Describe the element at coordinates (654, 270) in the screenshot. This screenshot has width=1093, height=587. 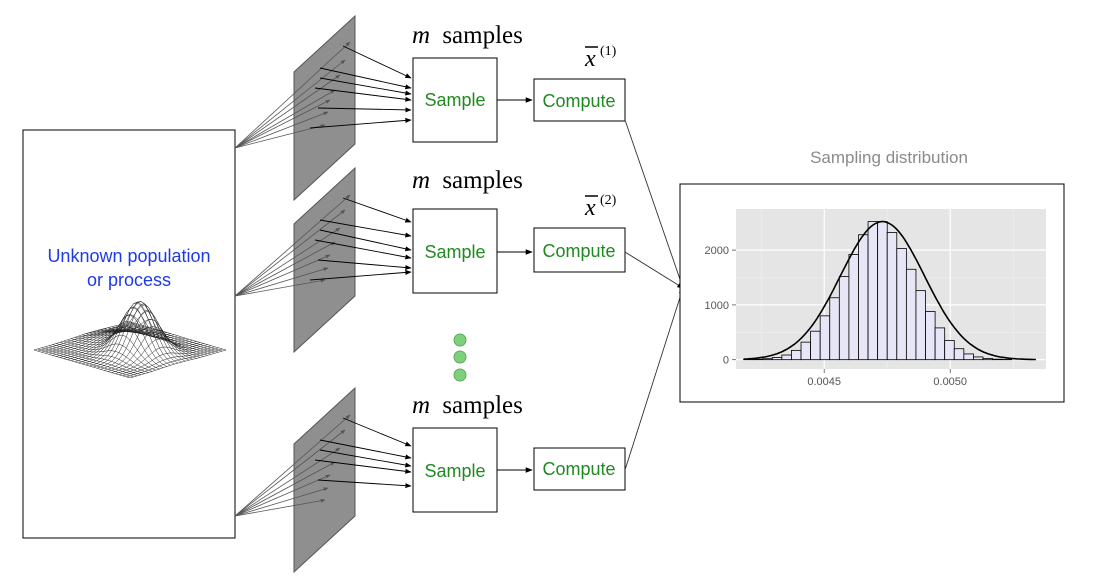
I see `compute-2-to-chart-arrow` at that location.